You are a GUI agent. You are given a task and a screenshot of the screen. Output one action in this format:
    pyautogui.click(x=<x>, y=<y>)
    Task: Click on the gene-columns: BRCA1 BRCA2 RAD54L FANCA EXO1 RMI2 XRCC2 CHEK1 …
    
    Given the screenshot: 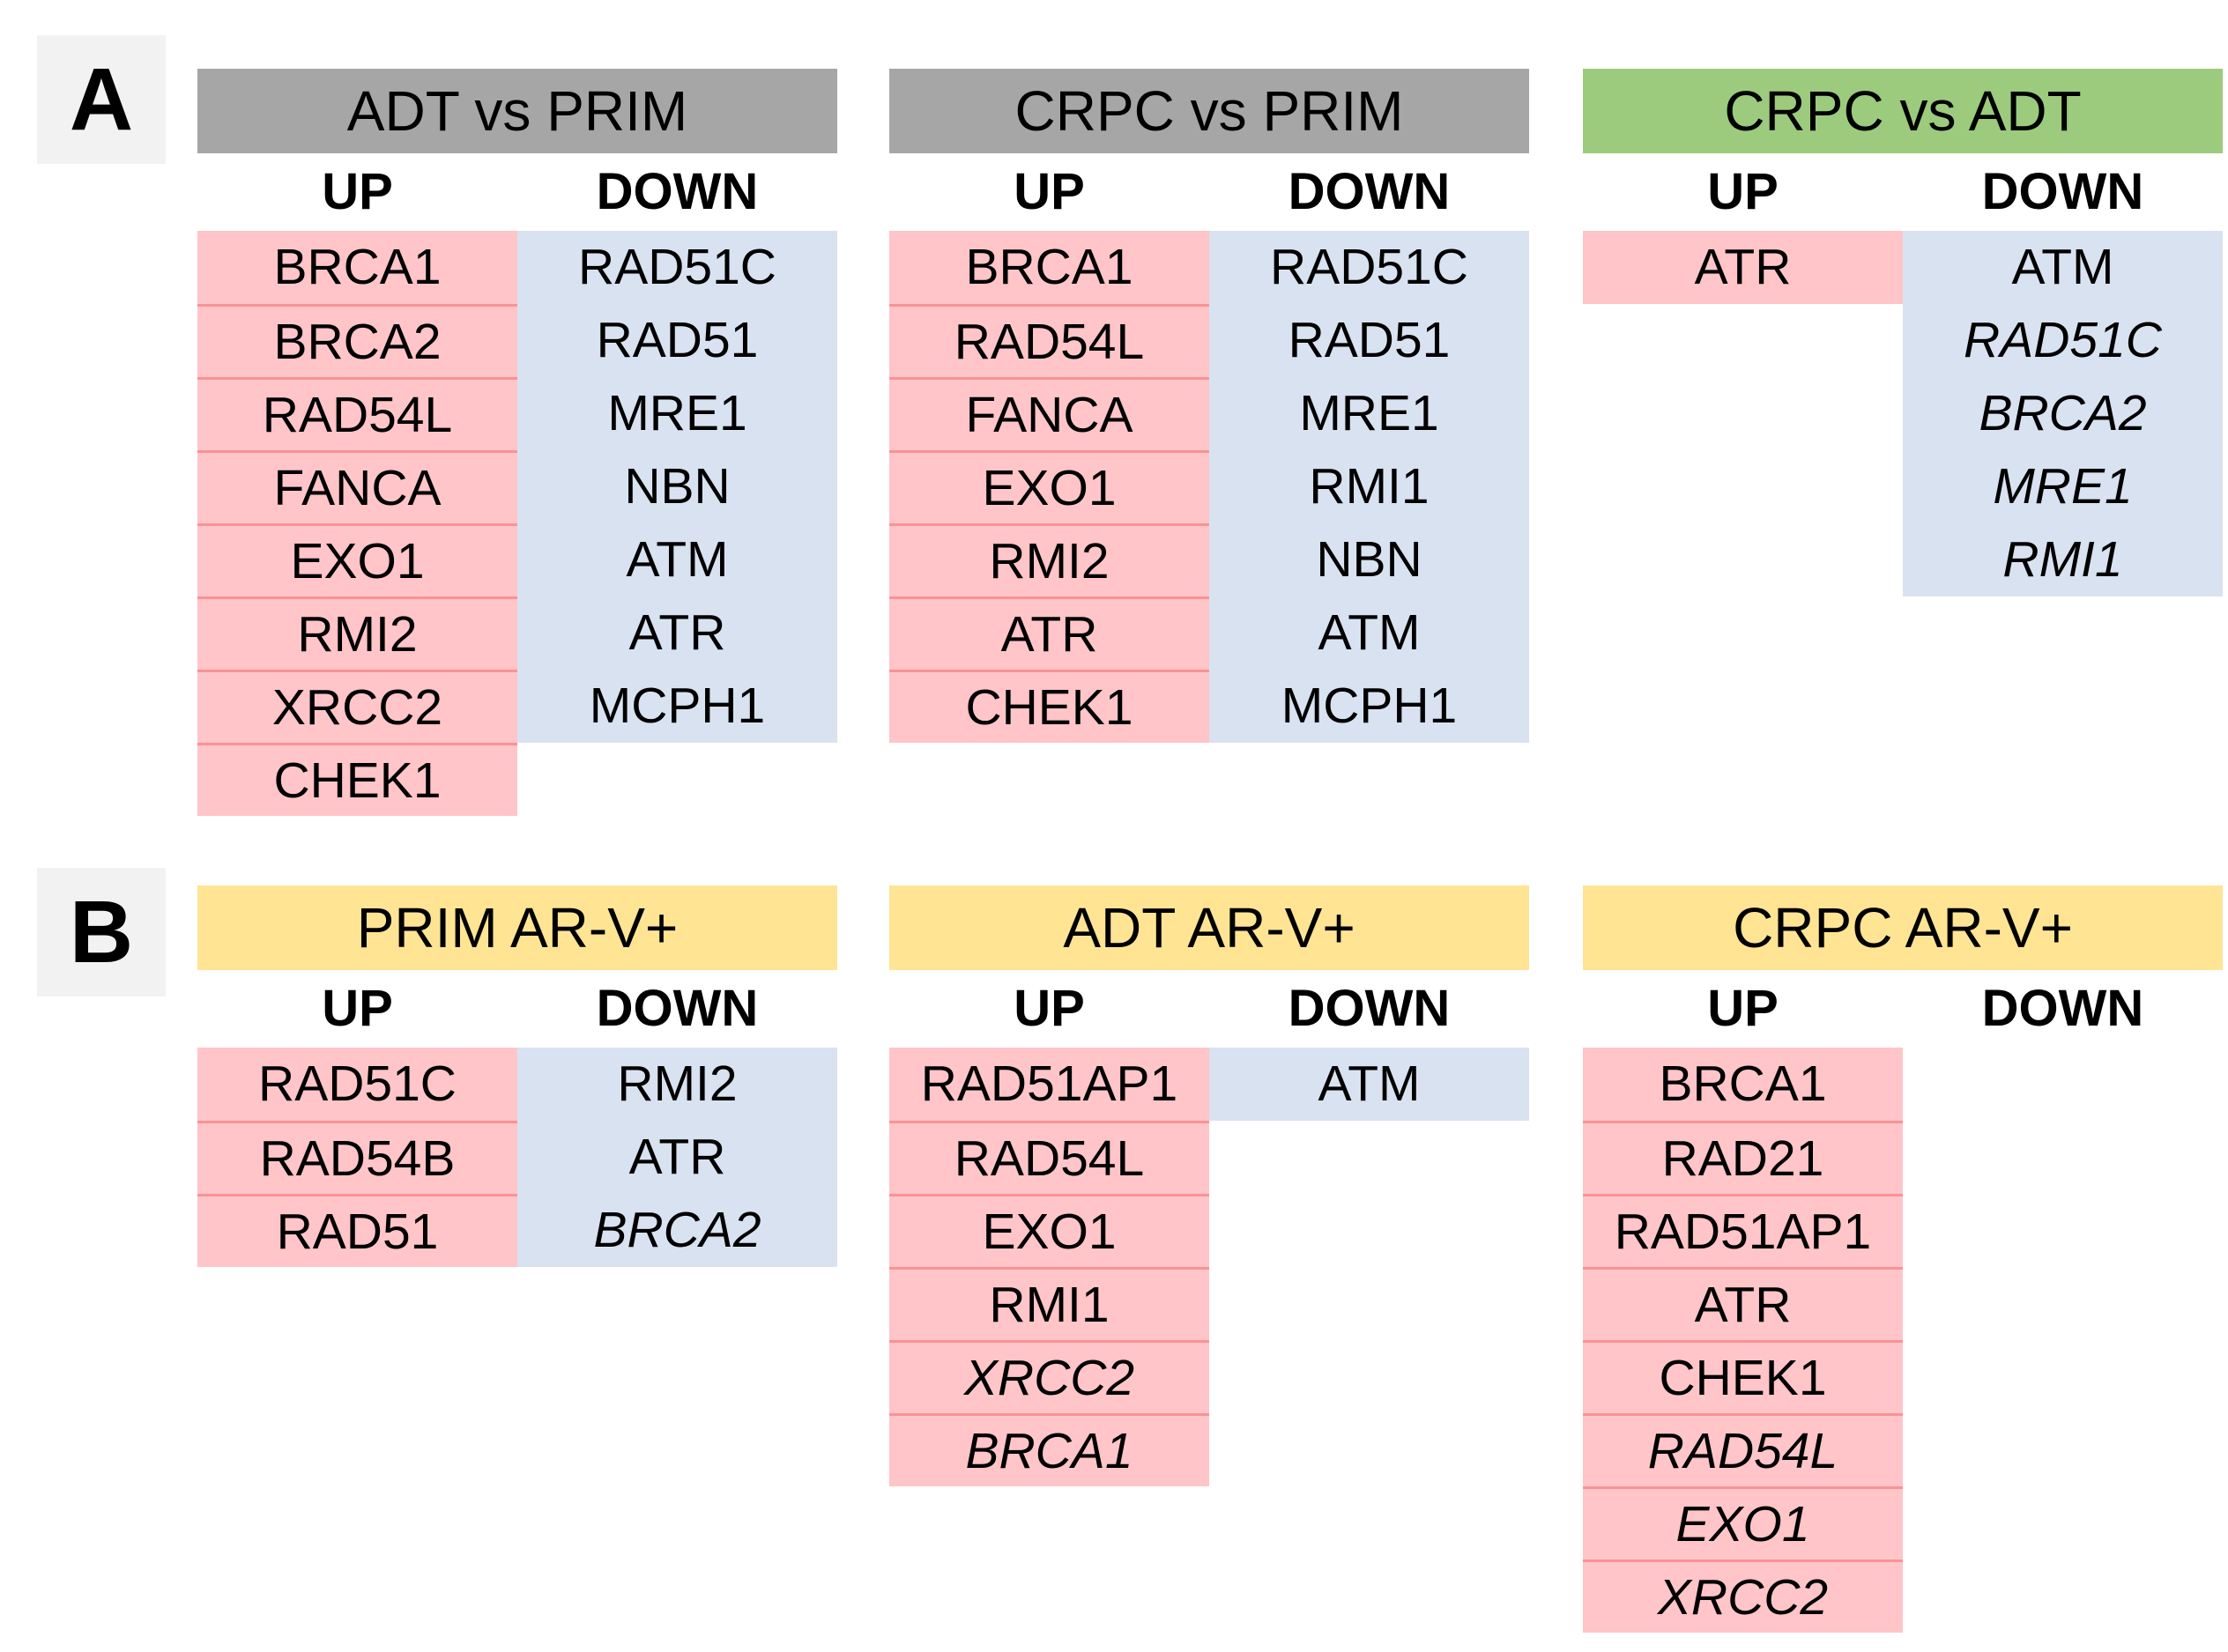 What is the action you would take?
    pyautogui.click(x=517, y=523)
    